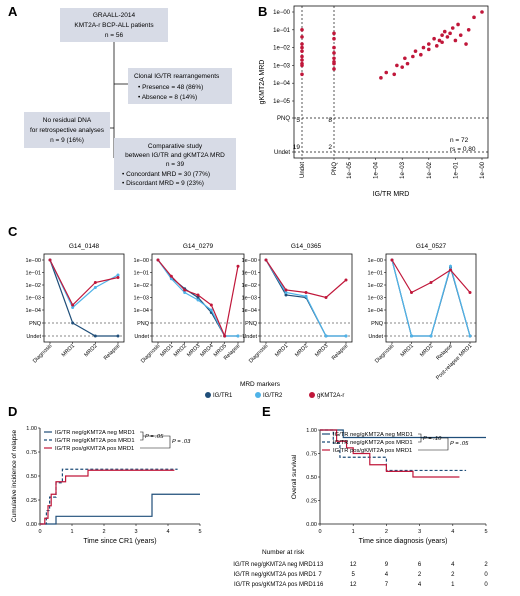  I want to click on y-axis-title: Cumulative incidence of relapse, so click(14, 476).